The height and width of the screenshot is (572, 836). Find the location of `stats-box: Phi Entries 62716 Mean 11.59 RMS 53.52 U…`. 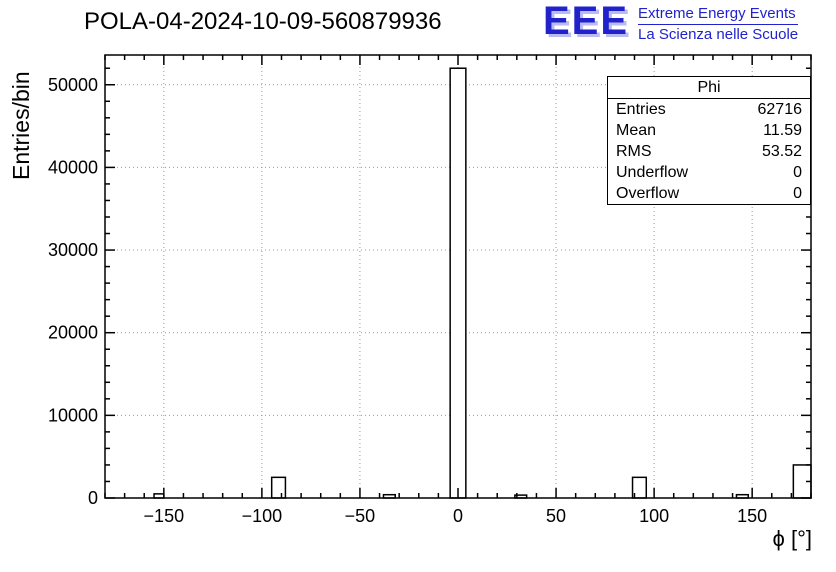

stats-box: Phi Entries 62716 Mean 11.59 RMS 53.52 U… is located at coordinates (709, 140).